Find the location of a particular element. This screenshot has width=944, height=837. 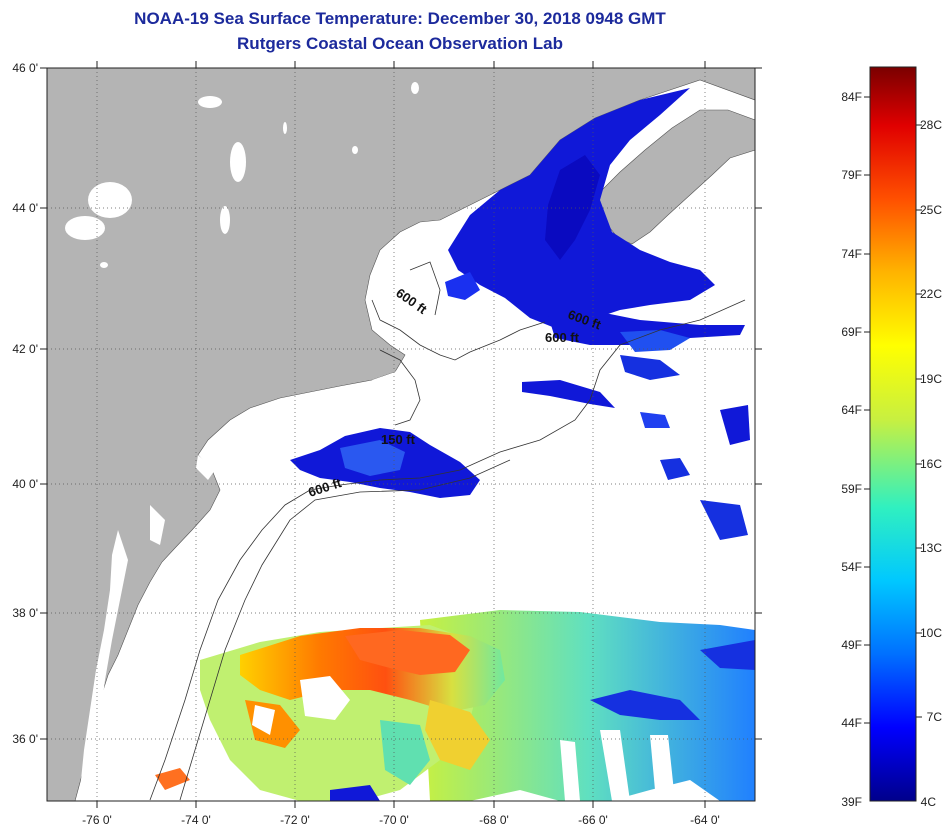

lon-label: -64 0' is located at coordinates (705, 820).